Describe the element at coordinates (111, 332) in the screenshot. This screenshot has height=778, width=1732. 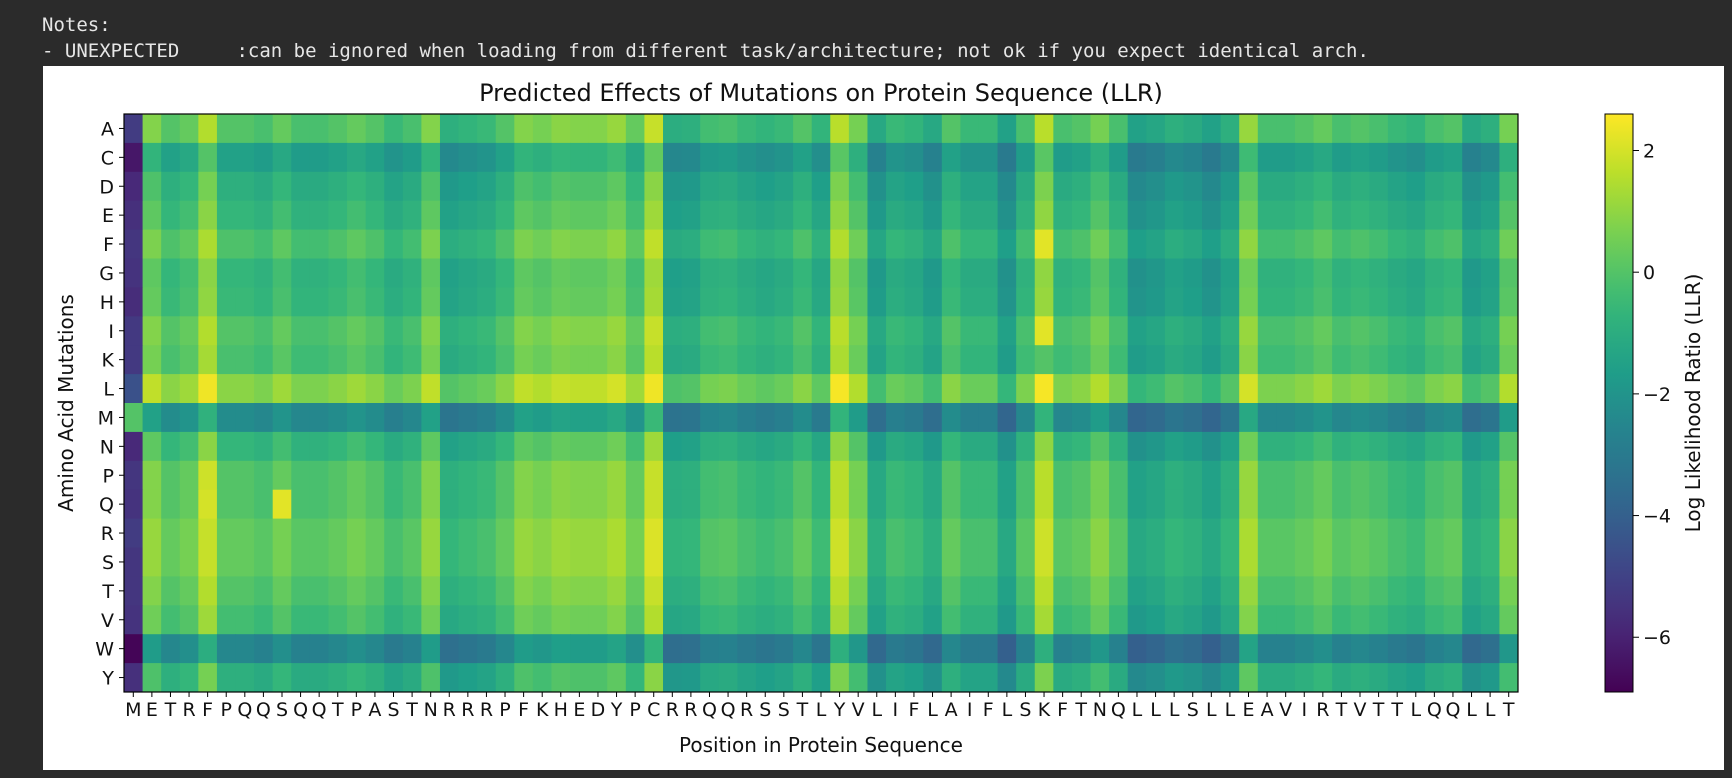
I see `y-tick-label: I` at that location.